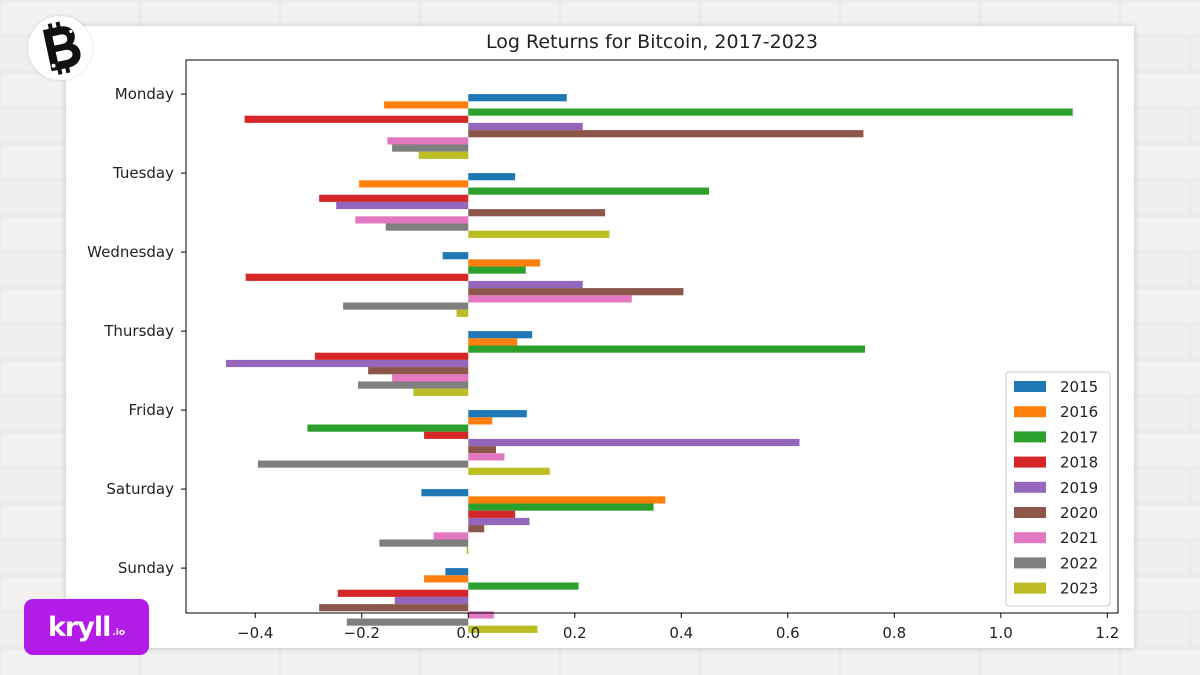 Image resolution: width=1200 pixels, height=675 pixels. Describe the element at coordinates (430, 378) in the screenshot. I see `bar-thursday-2021` at that location.